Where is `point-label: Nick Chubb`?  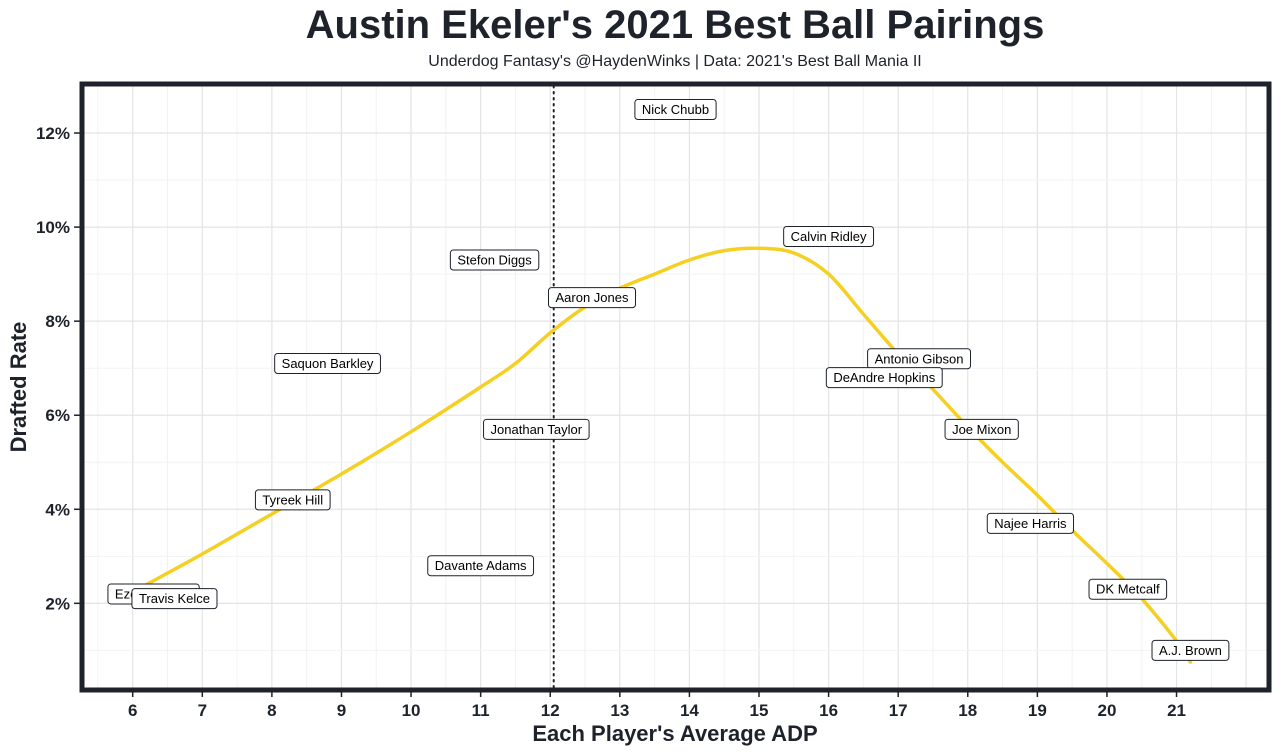
point-label: Nick Chubb is located at coordinates (675, 110).